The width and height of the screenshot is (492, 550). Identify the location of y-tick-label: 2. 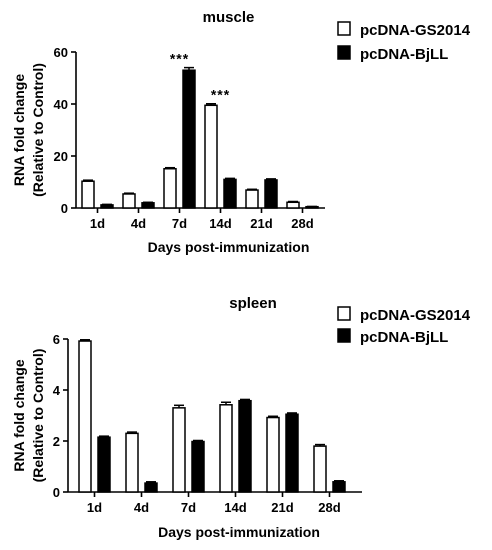
(56, 441).